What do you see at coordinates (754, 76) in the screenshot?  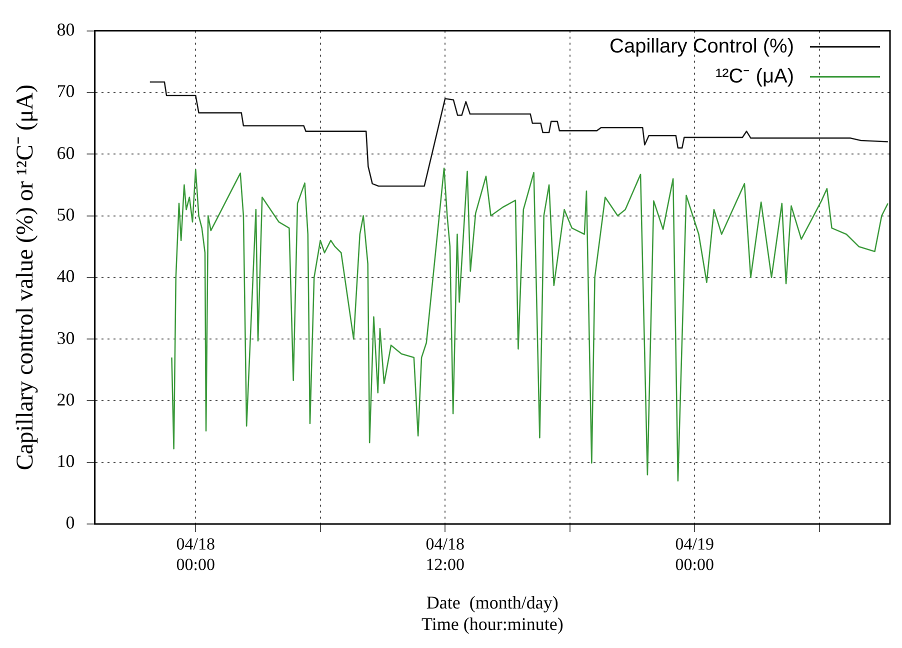 I see `legend-label: ¹²C⁻ (μA)` at bounding box center [754, 76].